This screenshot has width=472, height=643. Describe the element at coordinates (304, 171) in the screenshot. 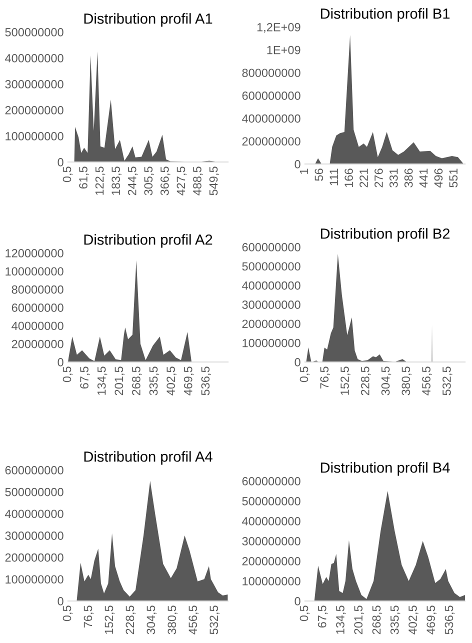

I see `x-tick-label: 1` at that location.